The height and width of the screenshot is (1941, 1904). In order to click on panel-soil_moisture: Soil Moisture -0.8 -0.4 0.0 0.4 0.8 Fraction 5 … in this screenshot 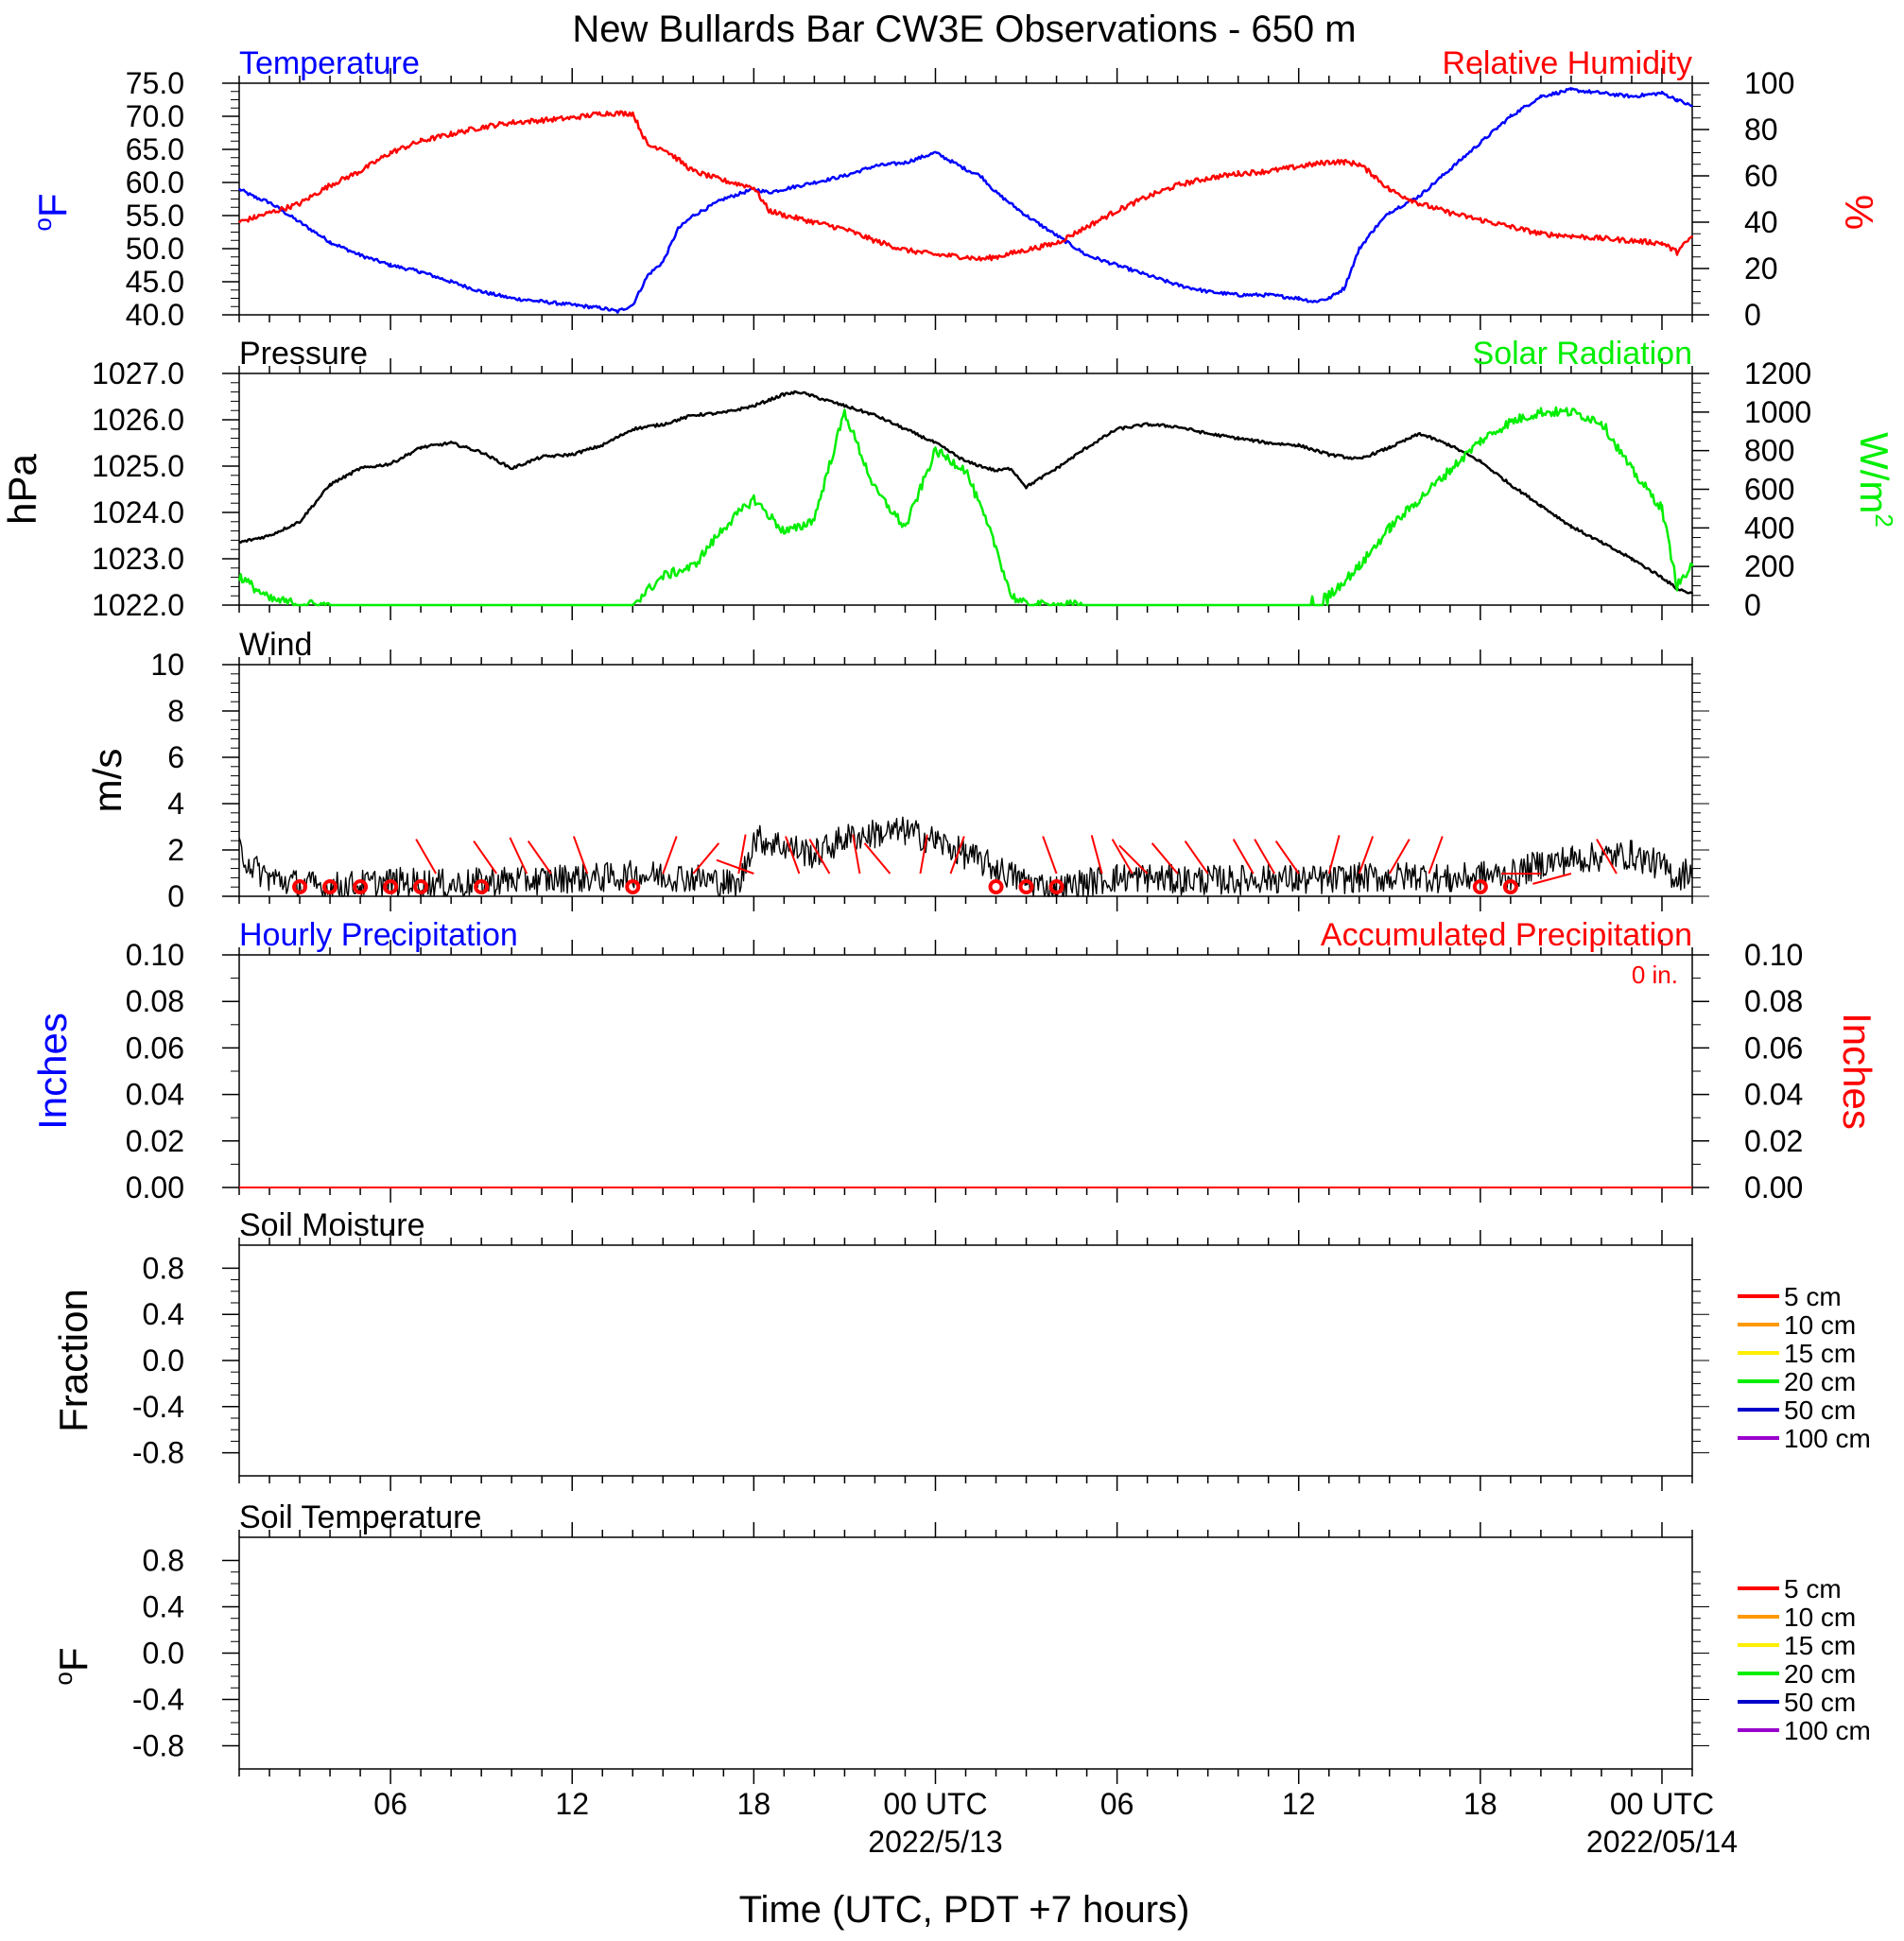, I will do `click(961, 1349)`.